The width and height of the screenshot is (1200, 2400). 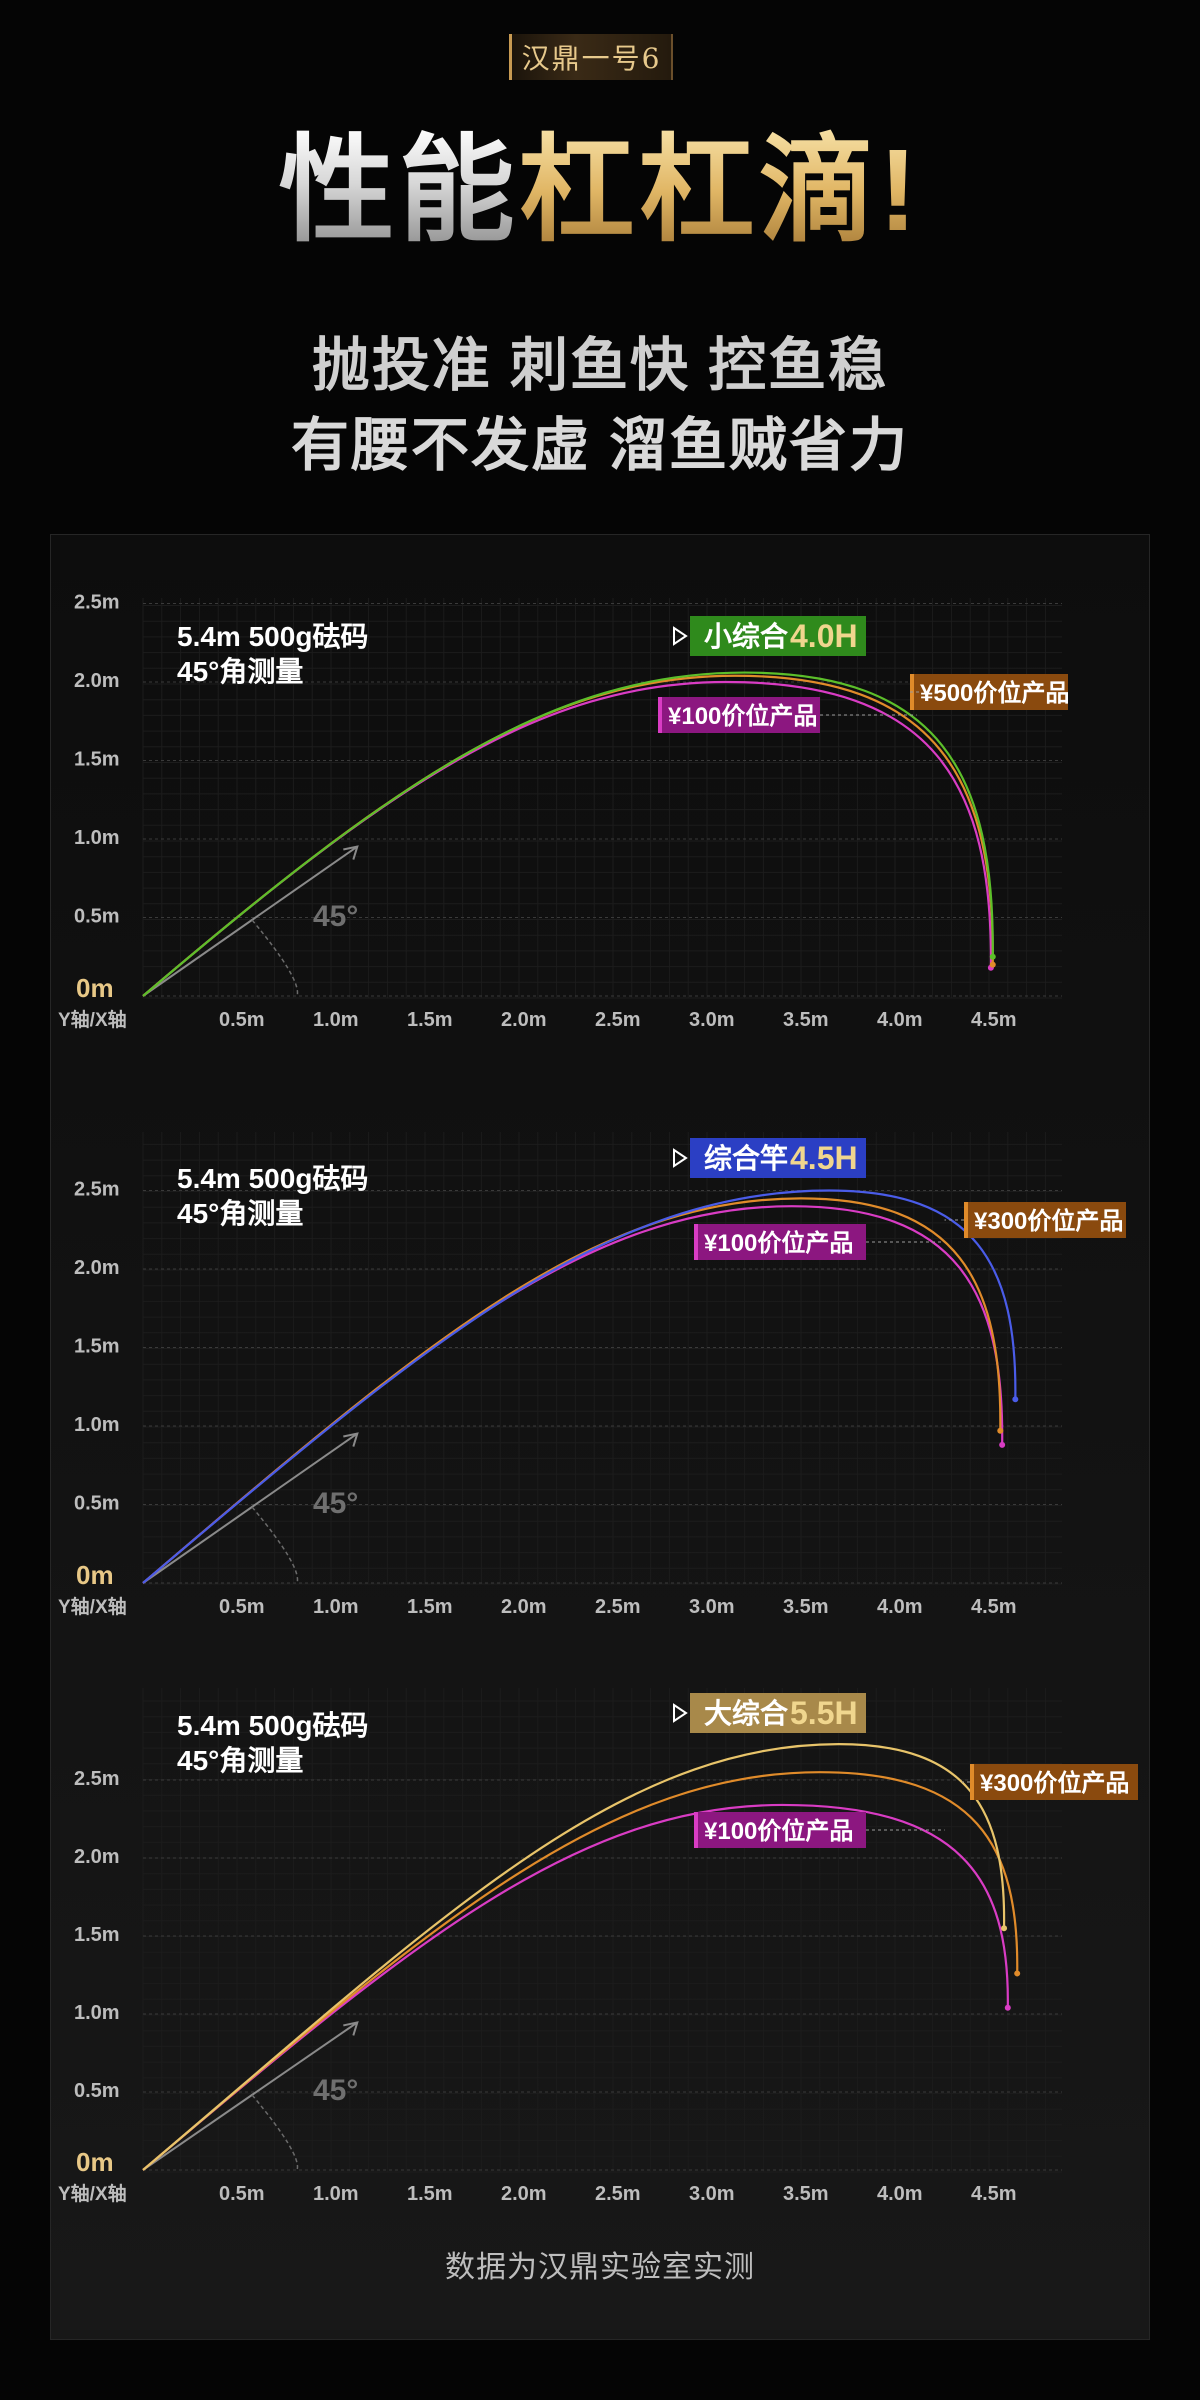 What do you see at coordinates (994, 693) in the screenshot?
I see `price-label-text: ¥500价位产品` at bounding box center [994, 693].